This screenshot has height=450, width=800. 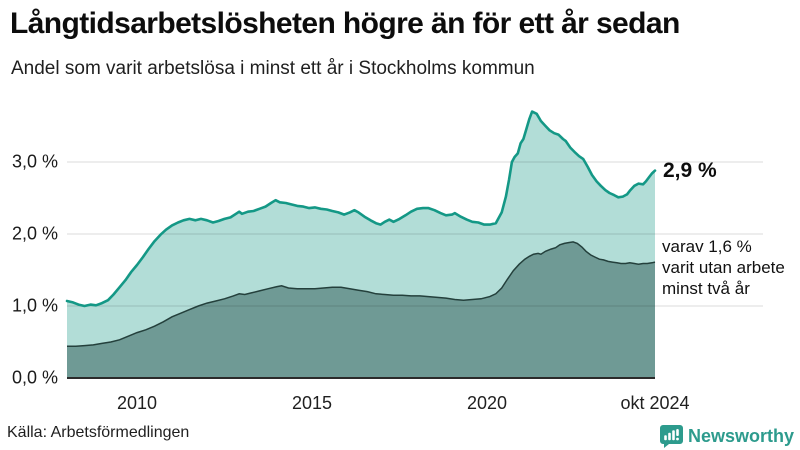 I want to click on source-attribution: Källa: Arbetsförmedlingen, so click(x=98, y=432).